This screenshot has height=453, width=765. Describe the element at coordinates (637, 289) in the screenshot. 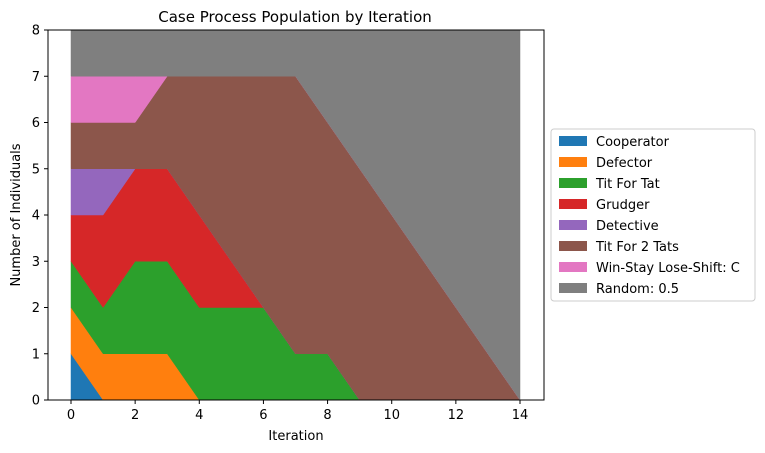

I see `legend-label: Random: 0.5` at that location.